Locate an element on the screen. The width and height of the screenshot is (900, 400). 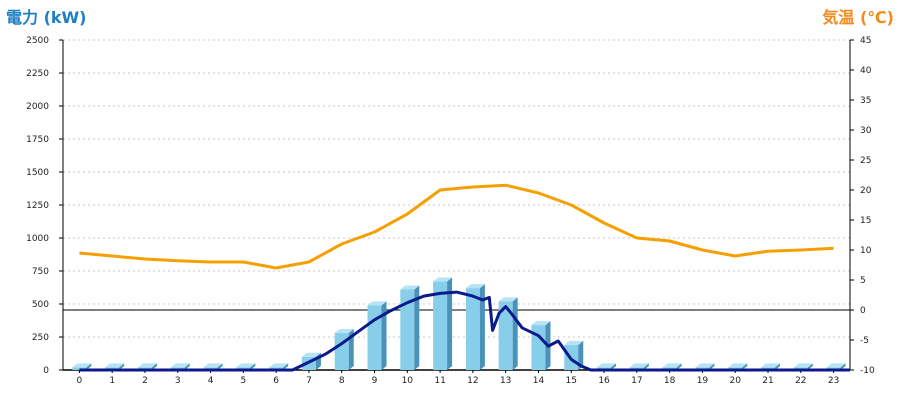
left-tick-label: 1750 is located at coordinates (37, 140).